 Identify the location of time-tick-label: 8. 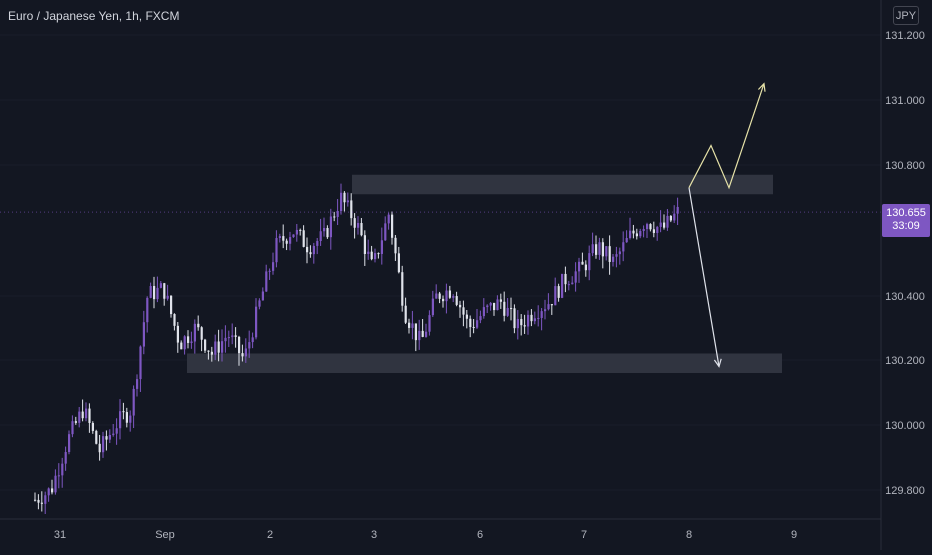
(689, 535).